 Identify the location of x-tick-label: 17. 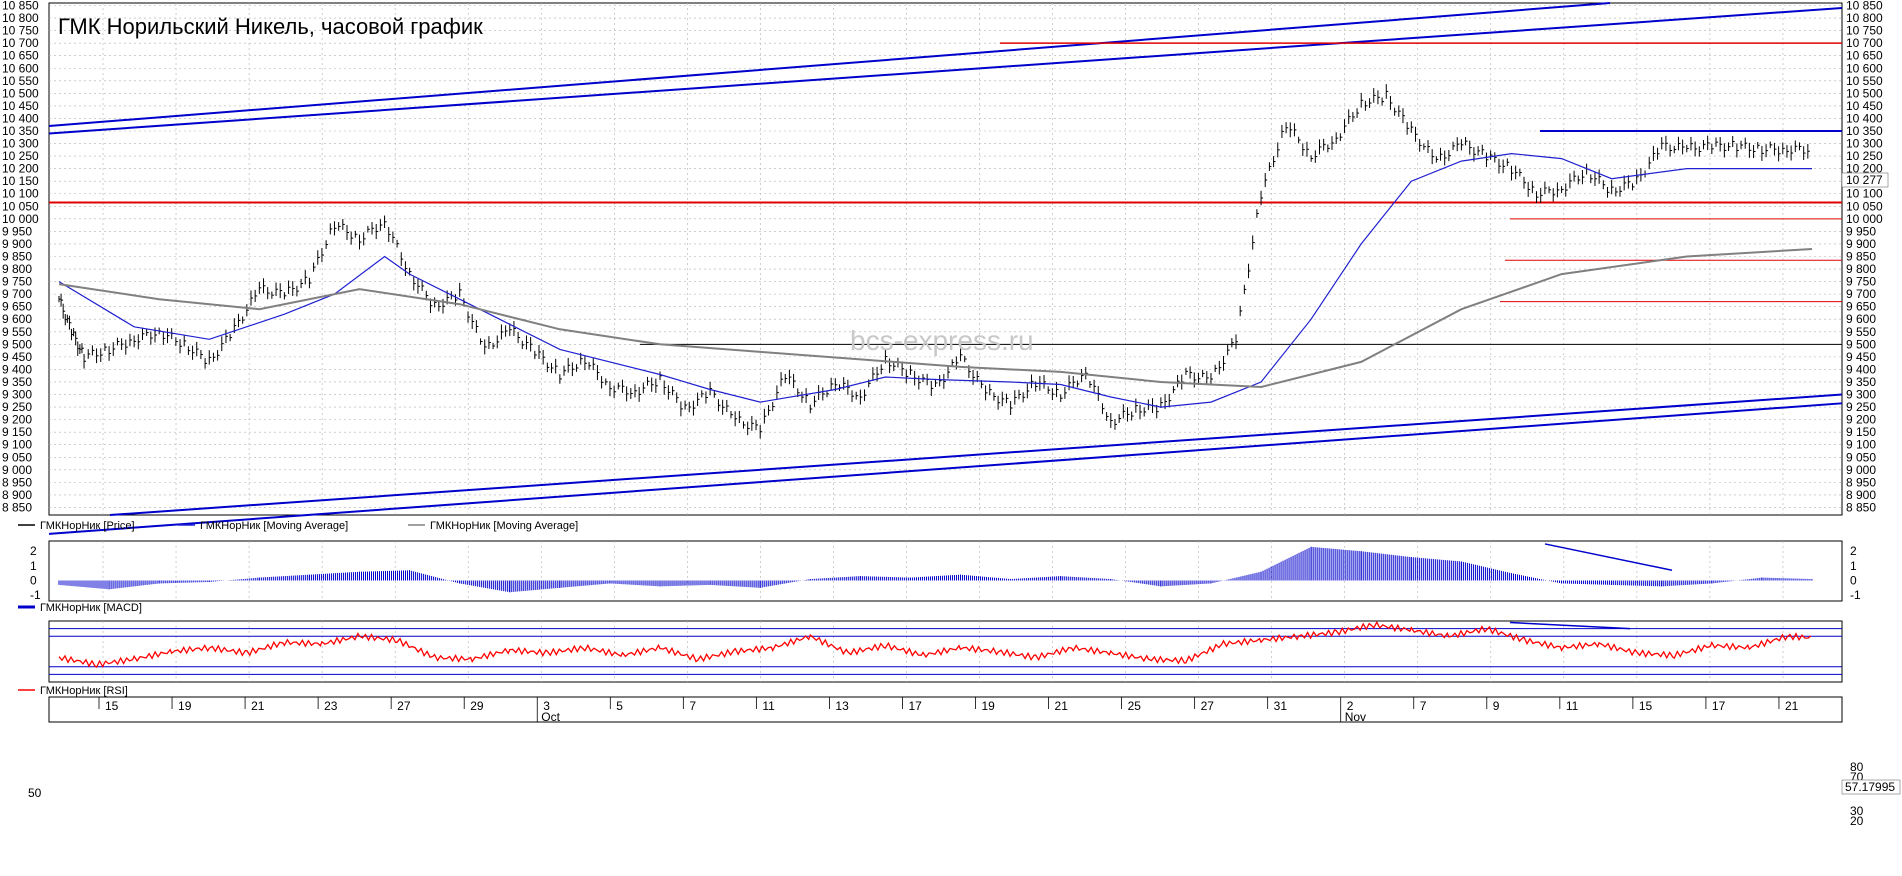
(915, 706).